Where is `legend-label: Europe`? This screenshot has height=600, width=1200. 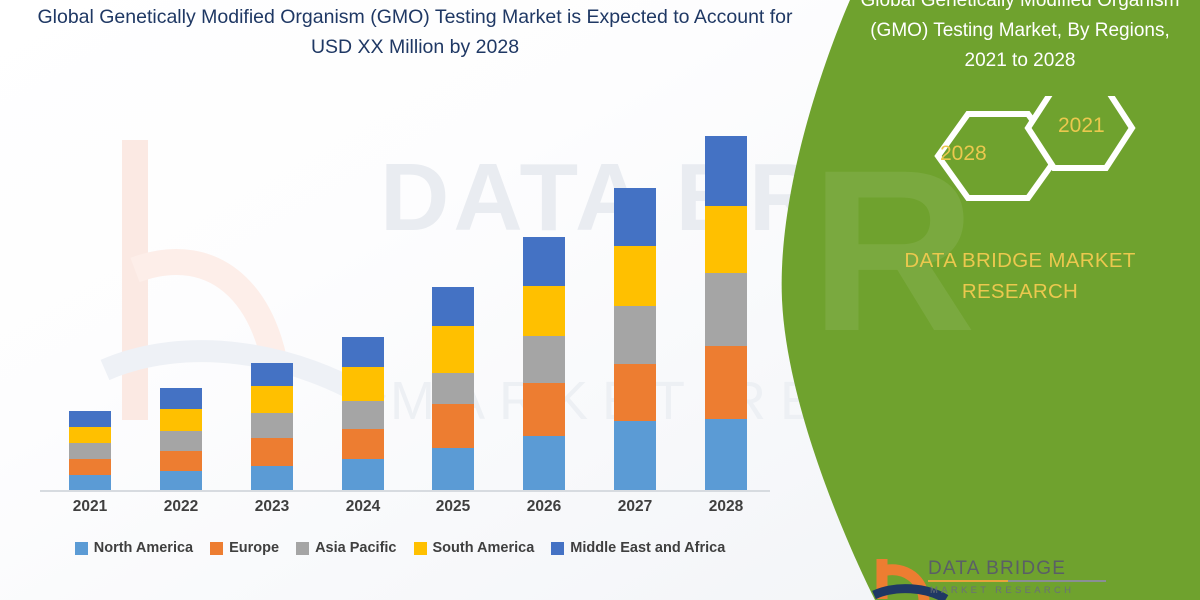
legend-label: Europe is located at coordinates (254, 548).